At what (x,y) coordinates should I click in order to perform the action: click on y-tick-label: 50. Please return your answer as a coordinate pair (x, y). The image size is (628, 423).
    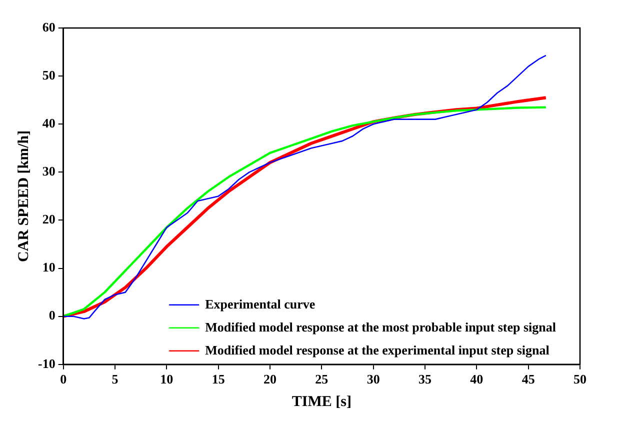
    Looking at the image, I should click on (49, 74).